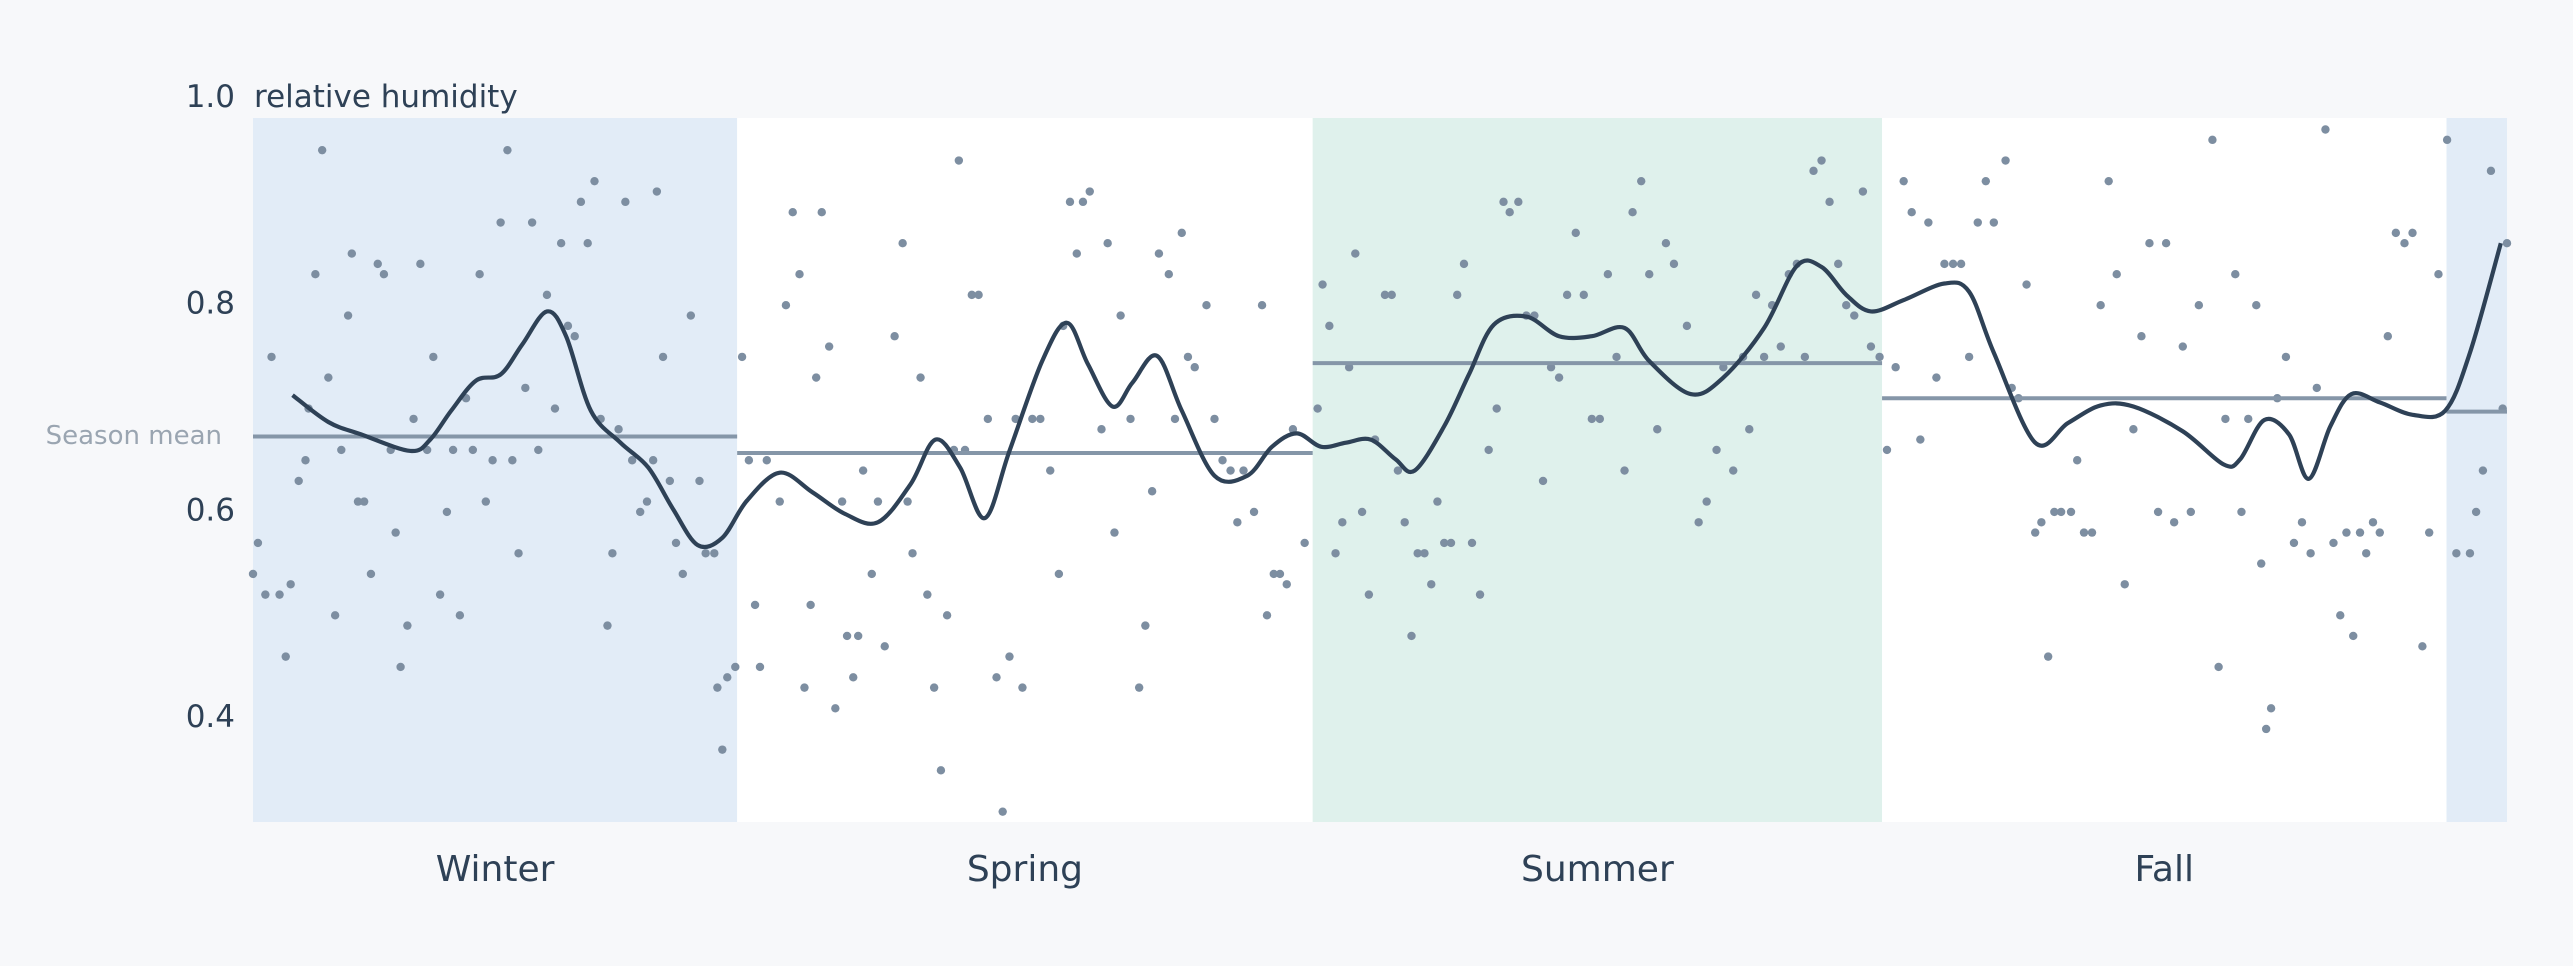 The image size is (2573, 966). What do you see at coordinates (495, 470) in the screenshot?
I see `season-band` at bounding box center [495, 470].